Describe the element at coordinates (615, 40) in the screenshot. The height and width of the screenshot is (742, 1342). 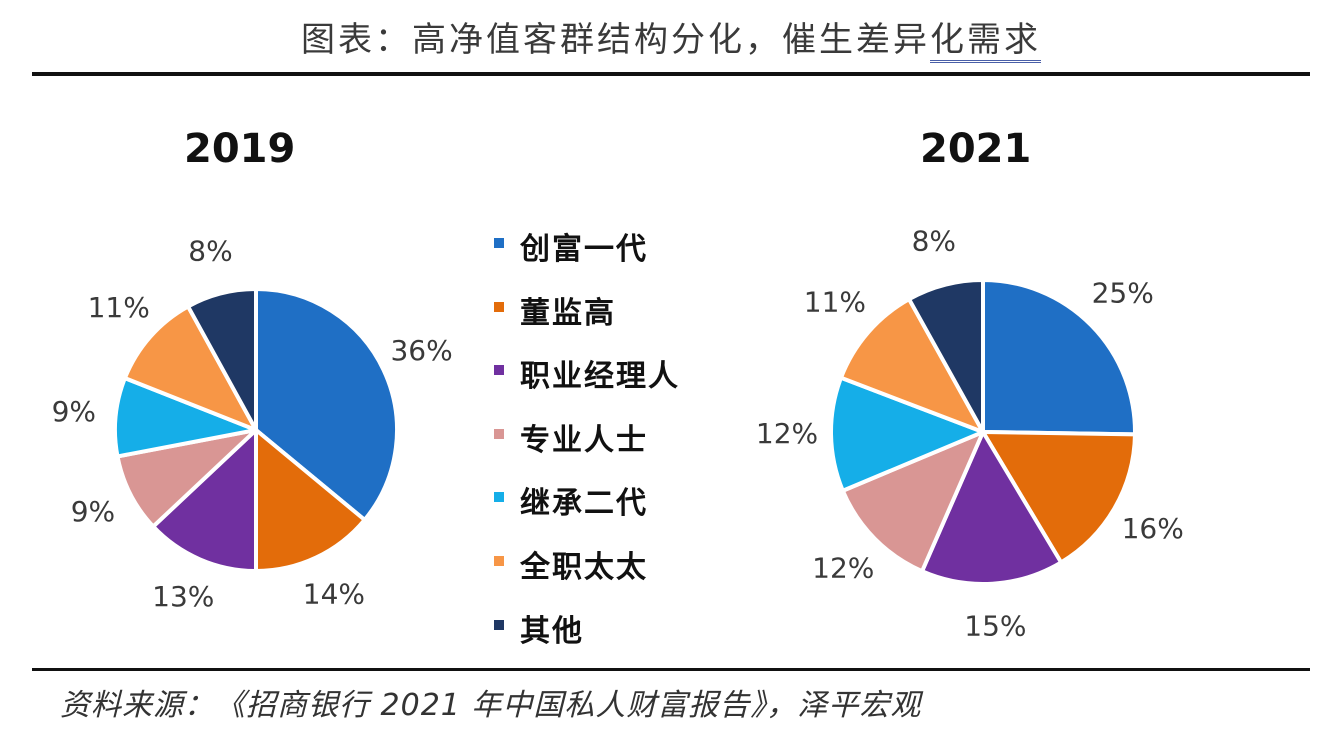
I see `title-main: 图表：高净值客群结构分化，催生差异` at that location.